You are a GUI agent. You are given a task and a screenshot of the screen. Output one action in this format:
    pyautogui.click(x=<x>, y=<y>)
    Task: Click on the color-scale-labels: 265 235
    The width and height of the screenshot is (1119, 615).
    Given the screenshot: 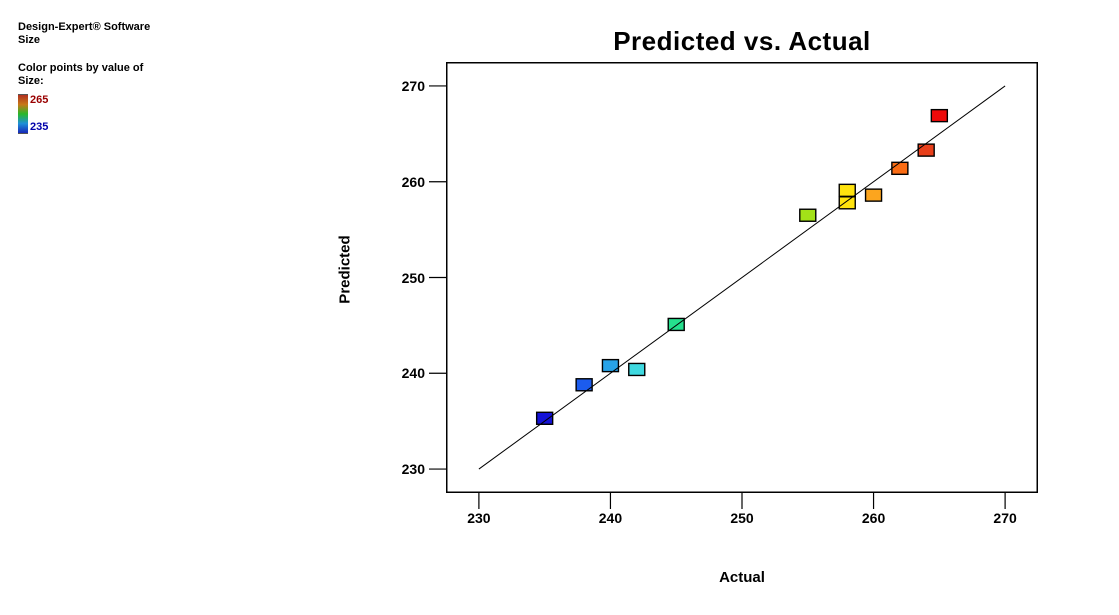 What is the action you would take?
    pyautogui.click(x=39, y=114)
    